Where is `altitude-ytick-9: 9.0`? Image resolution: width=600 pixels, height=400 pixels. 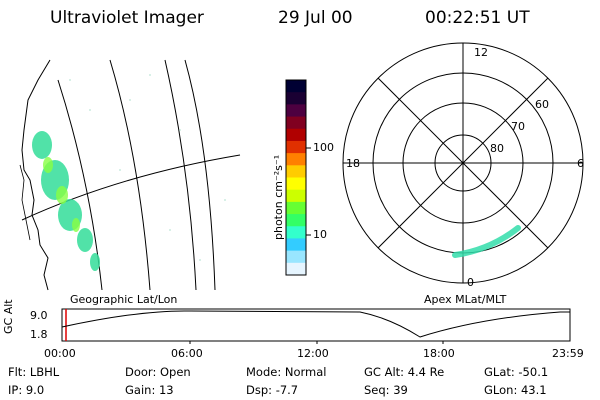 altitude-ytick-9: 9.0 is located at coordinates (39, 315).